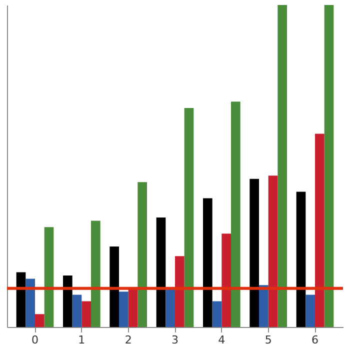  I want to click on x-tick-label: 1, so click(82, 340).